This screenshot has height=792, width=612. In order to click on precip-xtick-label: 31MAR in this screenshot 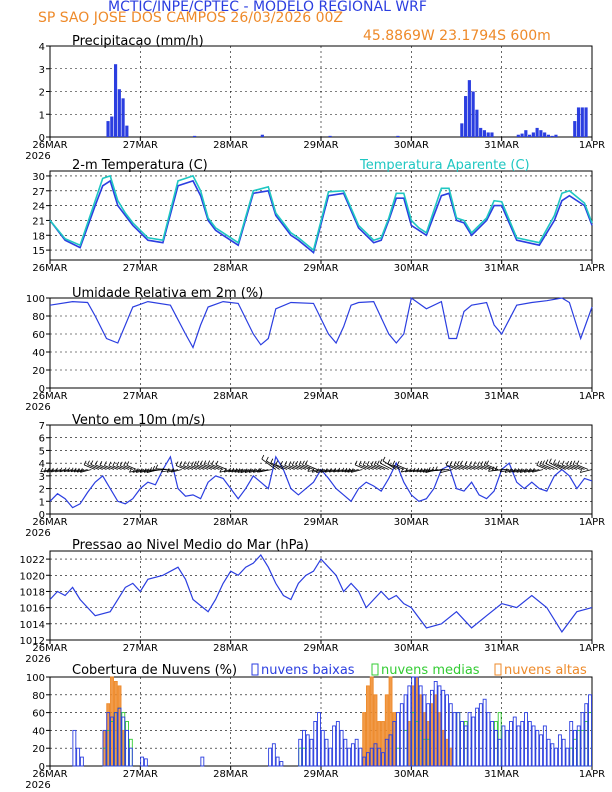, I will do `click(501, 145)`.